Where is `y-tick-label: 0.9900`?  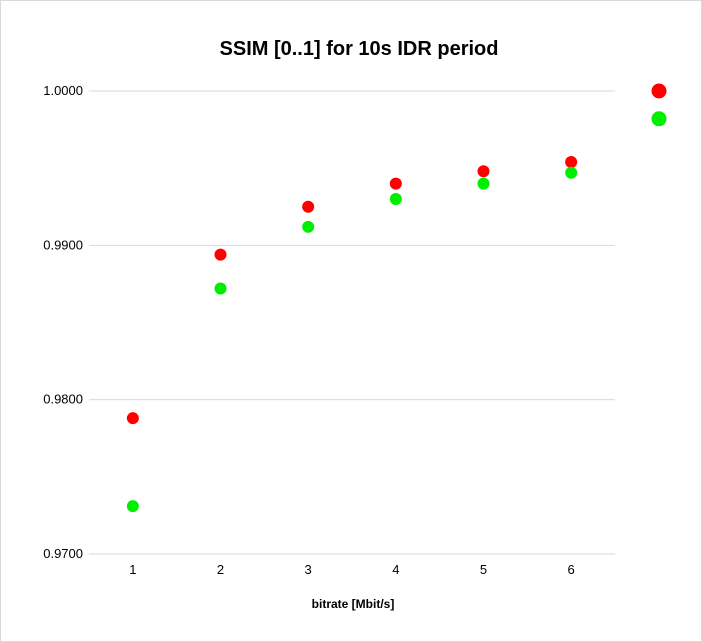 y-tick-label: 0.9900 is located at coordinates (63, 244).